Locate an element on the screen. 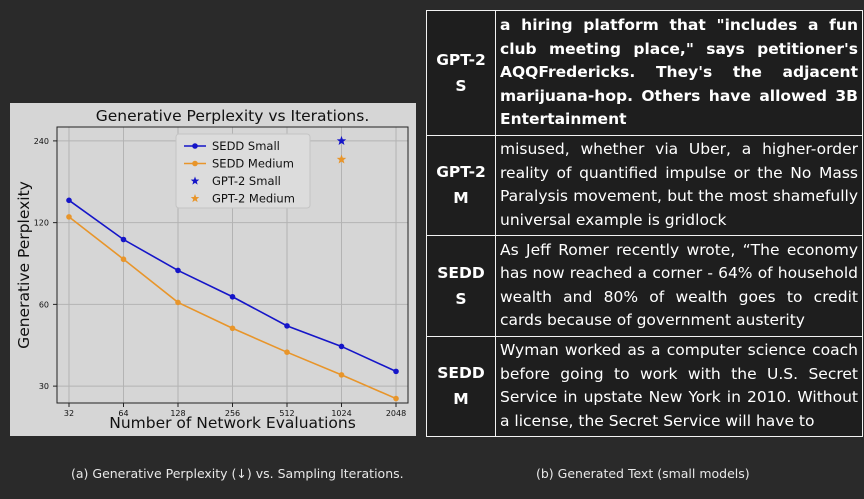 The width and height of the screenshot is (864, 499). legend-label: SEDD Medium is located at coordinates (253, 164).